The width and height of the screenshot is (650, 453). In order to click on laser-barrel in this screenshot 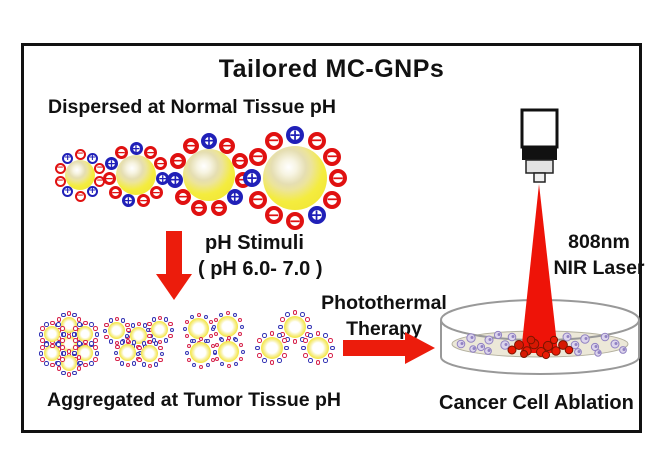, I will do `click(539, 128)`.